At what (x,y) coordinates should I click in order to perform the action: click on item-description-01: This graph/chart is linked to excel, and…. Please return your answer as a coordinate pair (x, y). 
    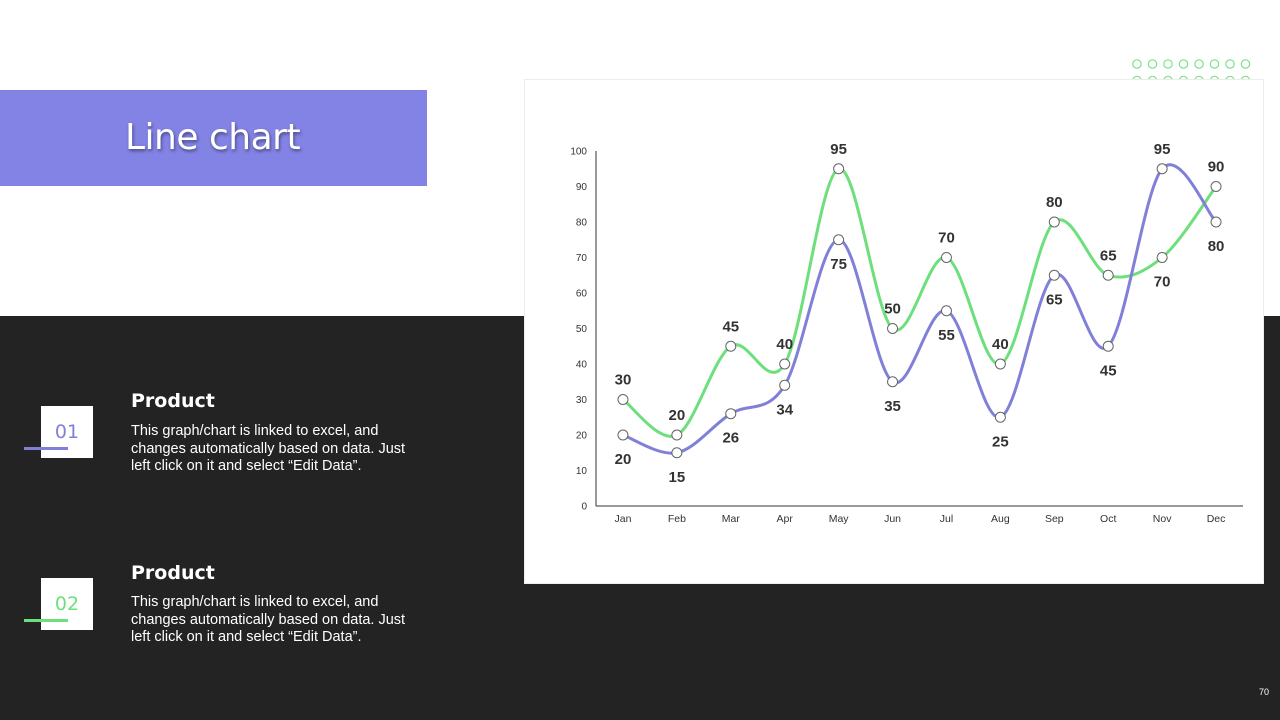
    Looking at the image, I should click on (268, 448).